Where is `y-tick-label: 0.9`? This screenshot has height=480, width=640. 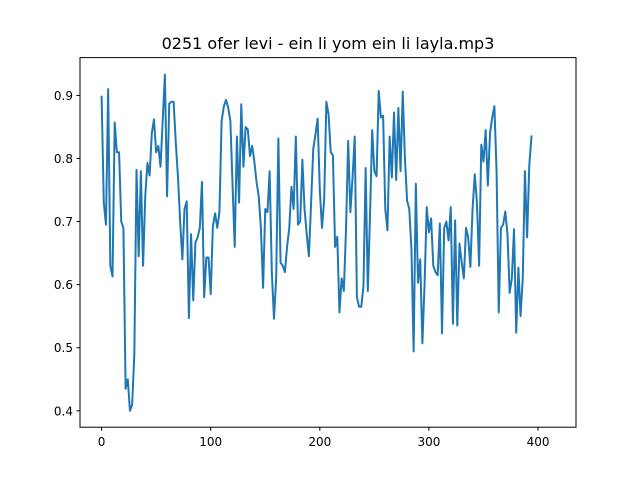 y-tick-label: 0.9 is located at coordinates (63, 96).